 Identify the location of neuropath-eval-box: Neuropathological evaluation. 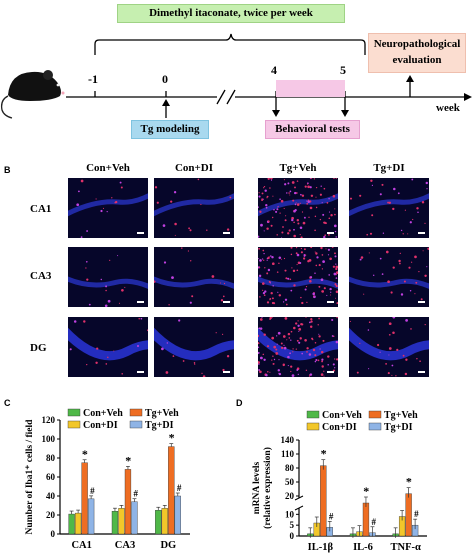
(417, 53).